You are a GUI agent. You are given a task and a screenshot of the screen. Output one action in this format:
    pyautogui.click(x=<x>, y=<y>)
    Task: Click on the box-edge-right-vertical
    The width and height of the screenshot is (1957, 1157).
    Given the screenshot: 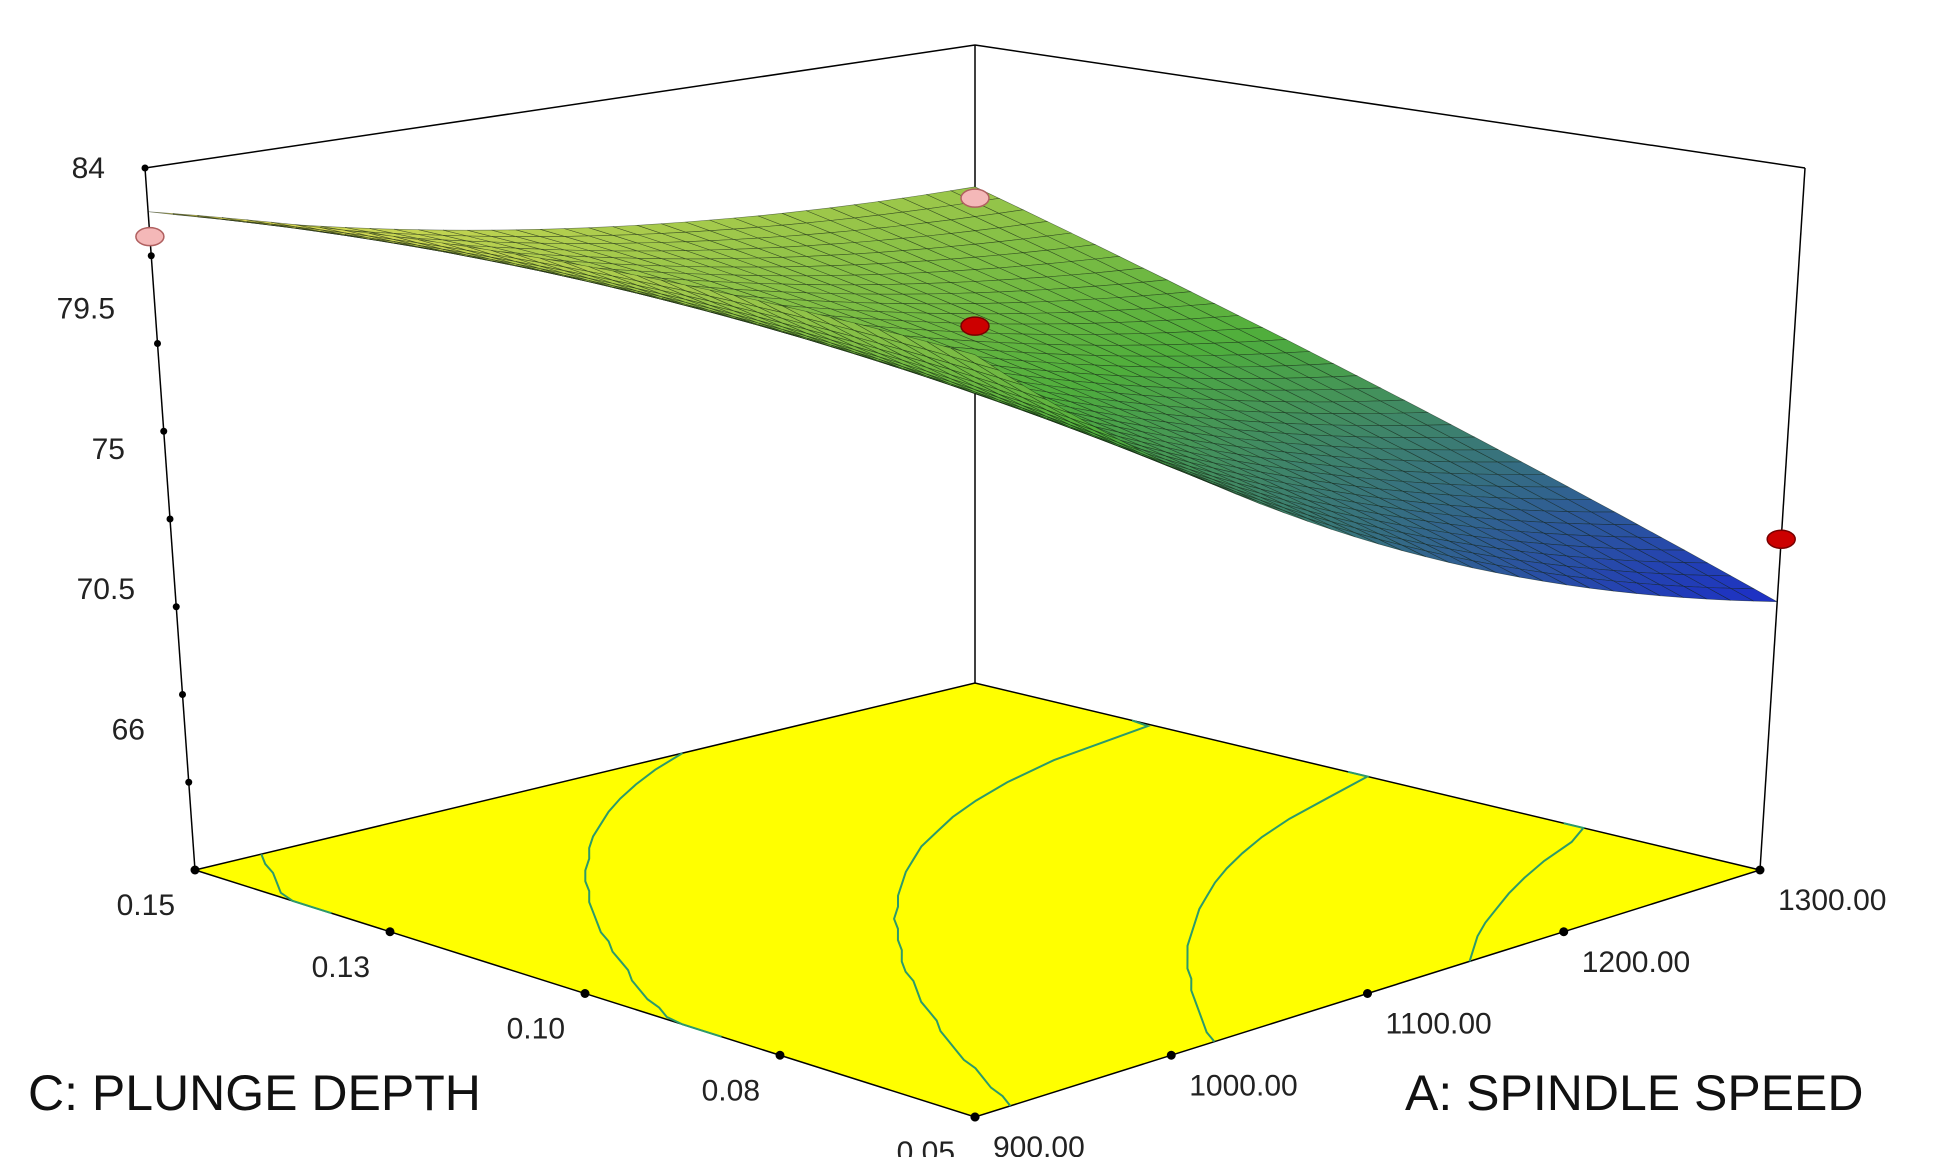 What is the action you would take?
    pyautogui.click(x=1782, y=519)
    